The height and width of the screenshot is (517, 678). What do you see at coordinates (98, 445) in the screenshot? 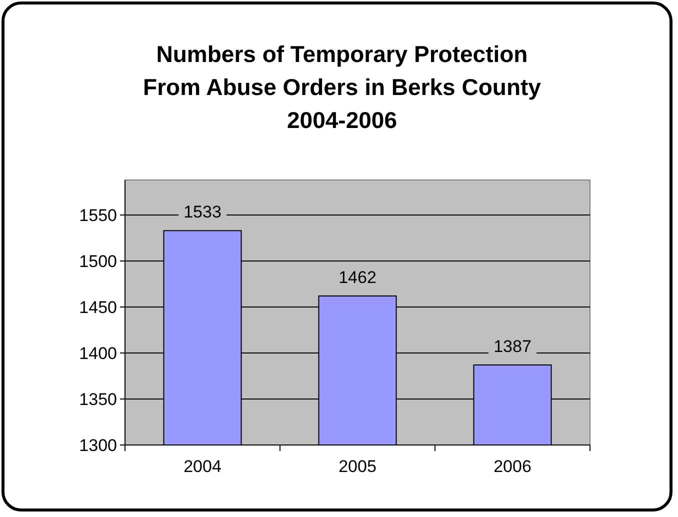
I see `y-tick-label: 1300` at bounding box center [98, 445].